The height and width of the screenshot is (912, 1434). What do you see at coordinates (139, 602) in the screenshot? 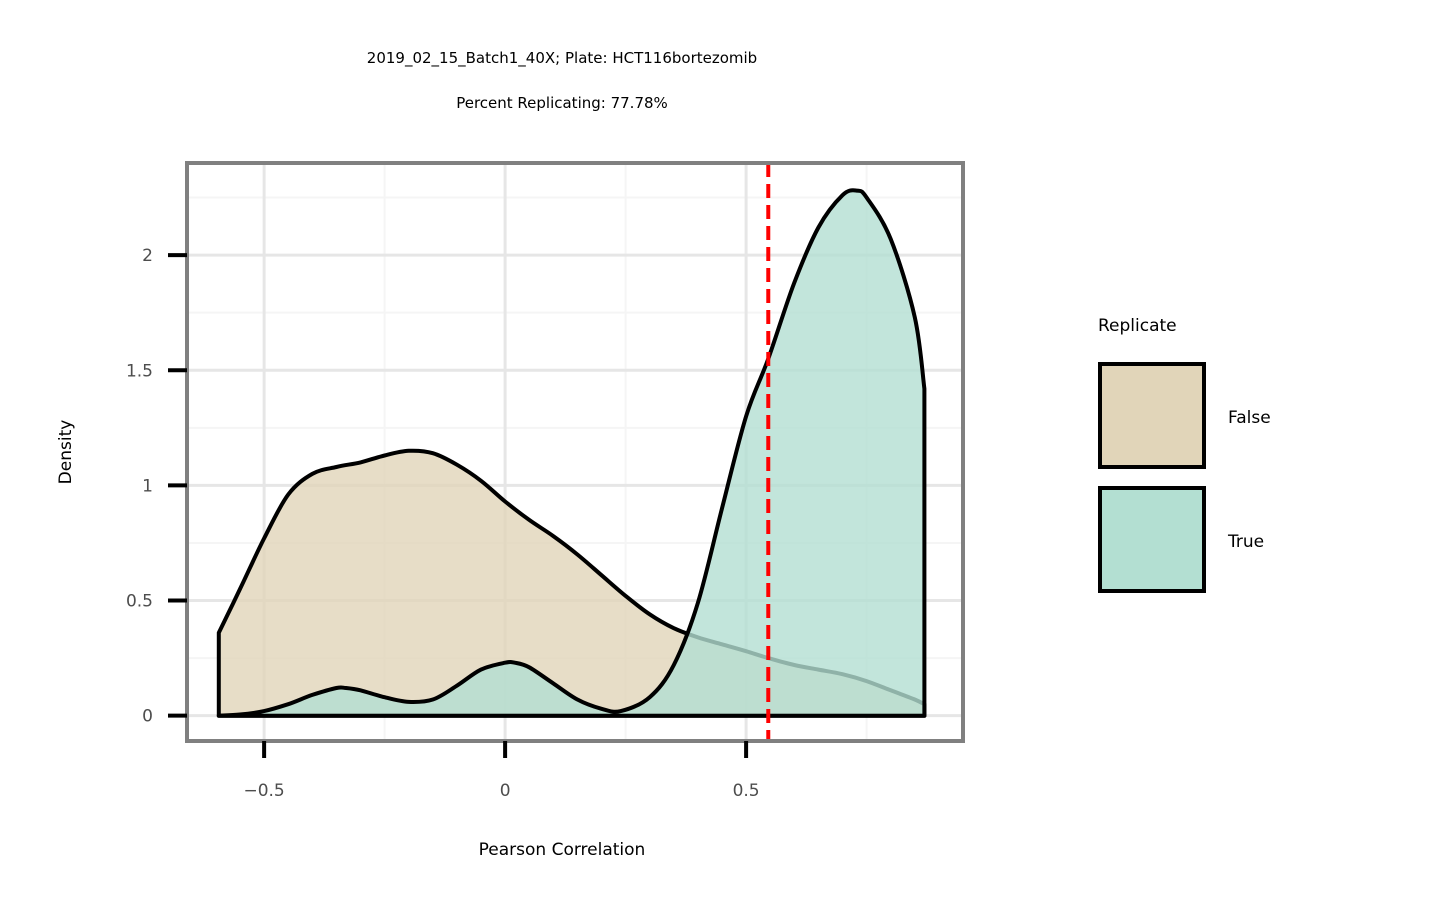
I see `y-tick-label: 0.5` at bounding box center [139, 602].